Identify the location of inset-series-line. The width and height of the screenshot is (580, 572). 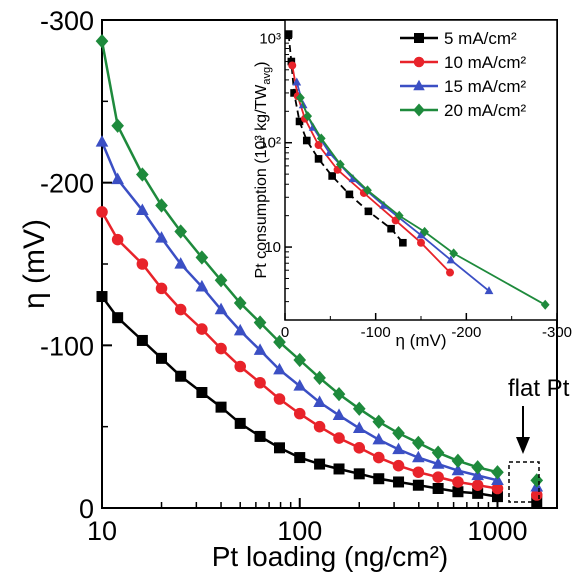
(345, 139).